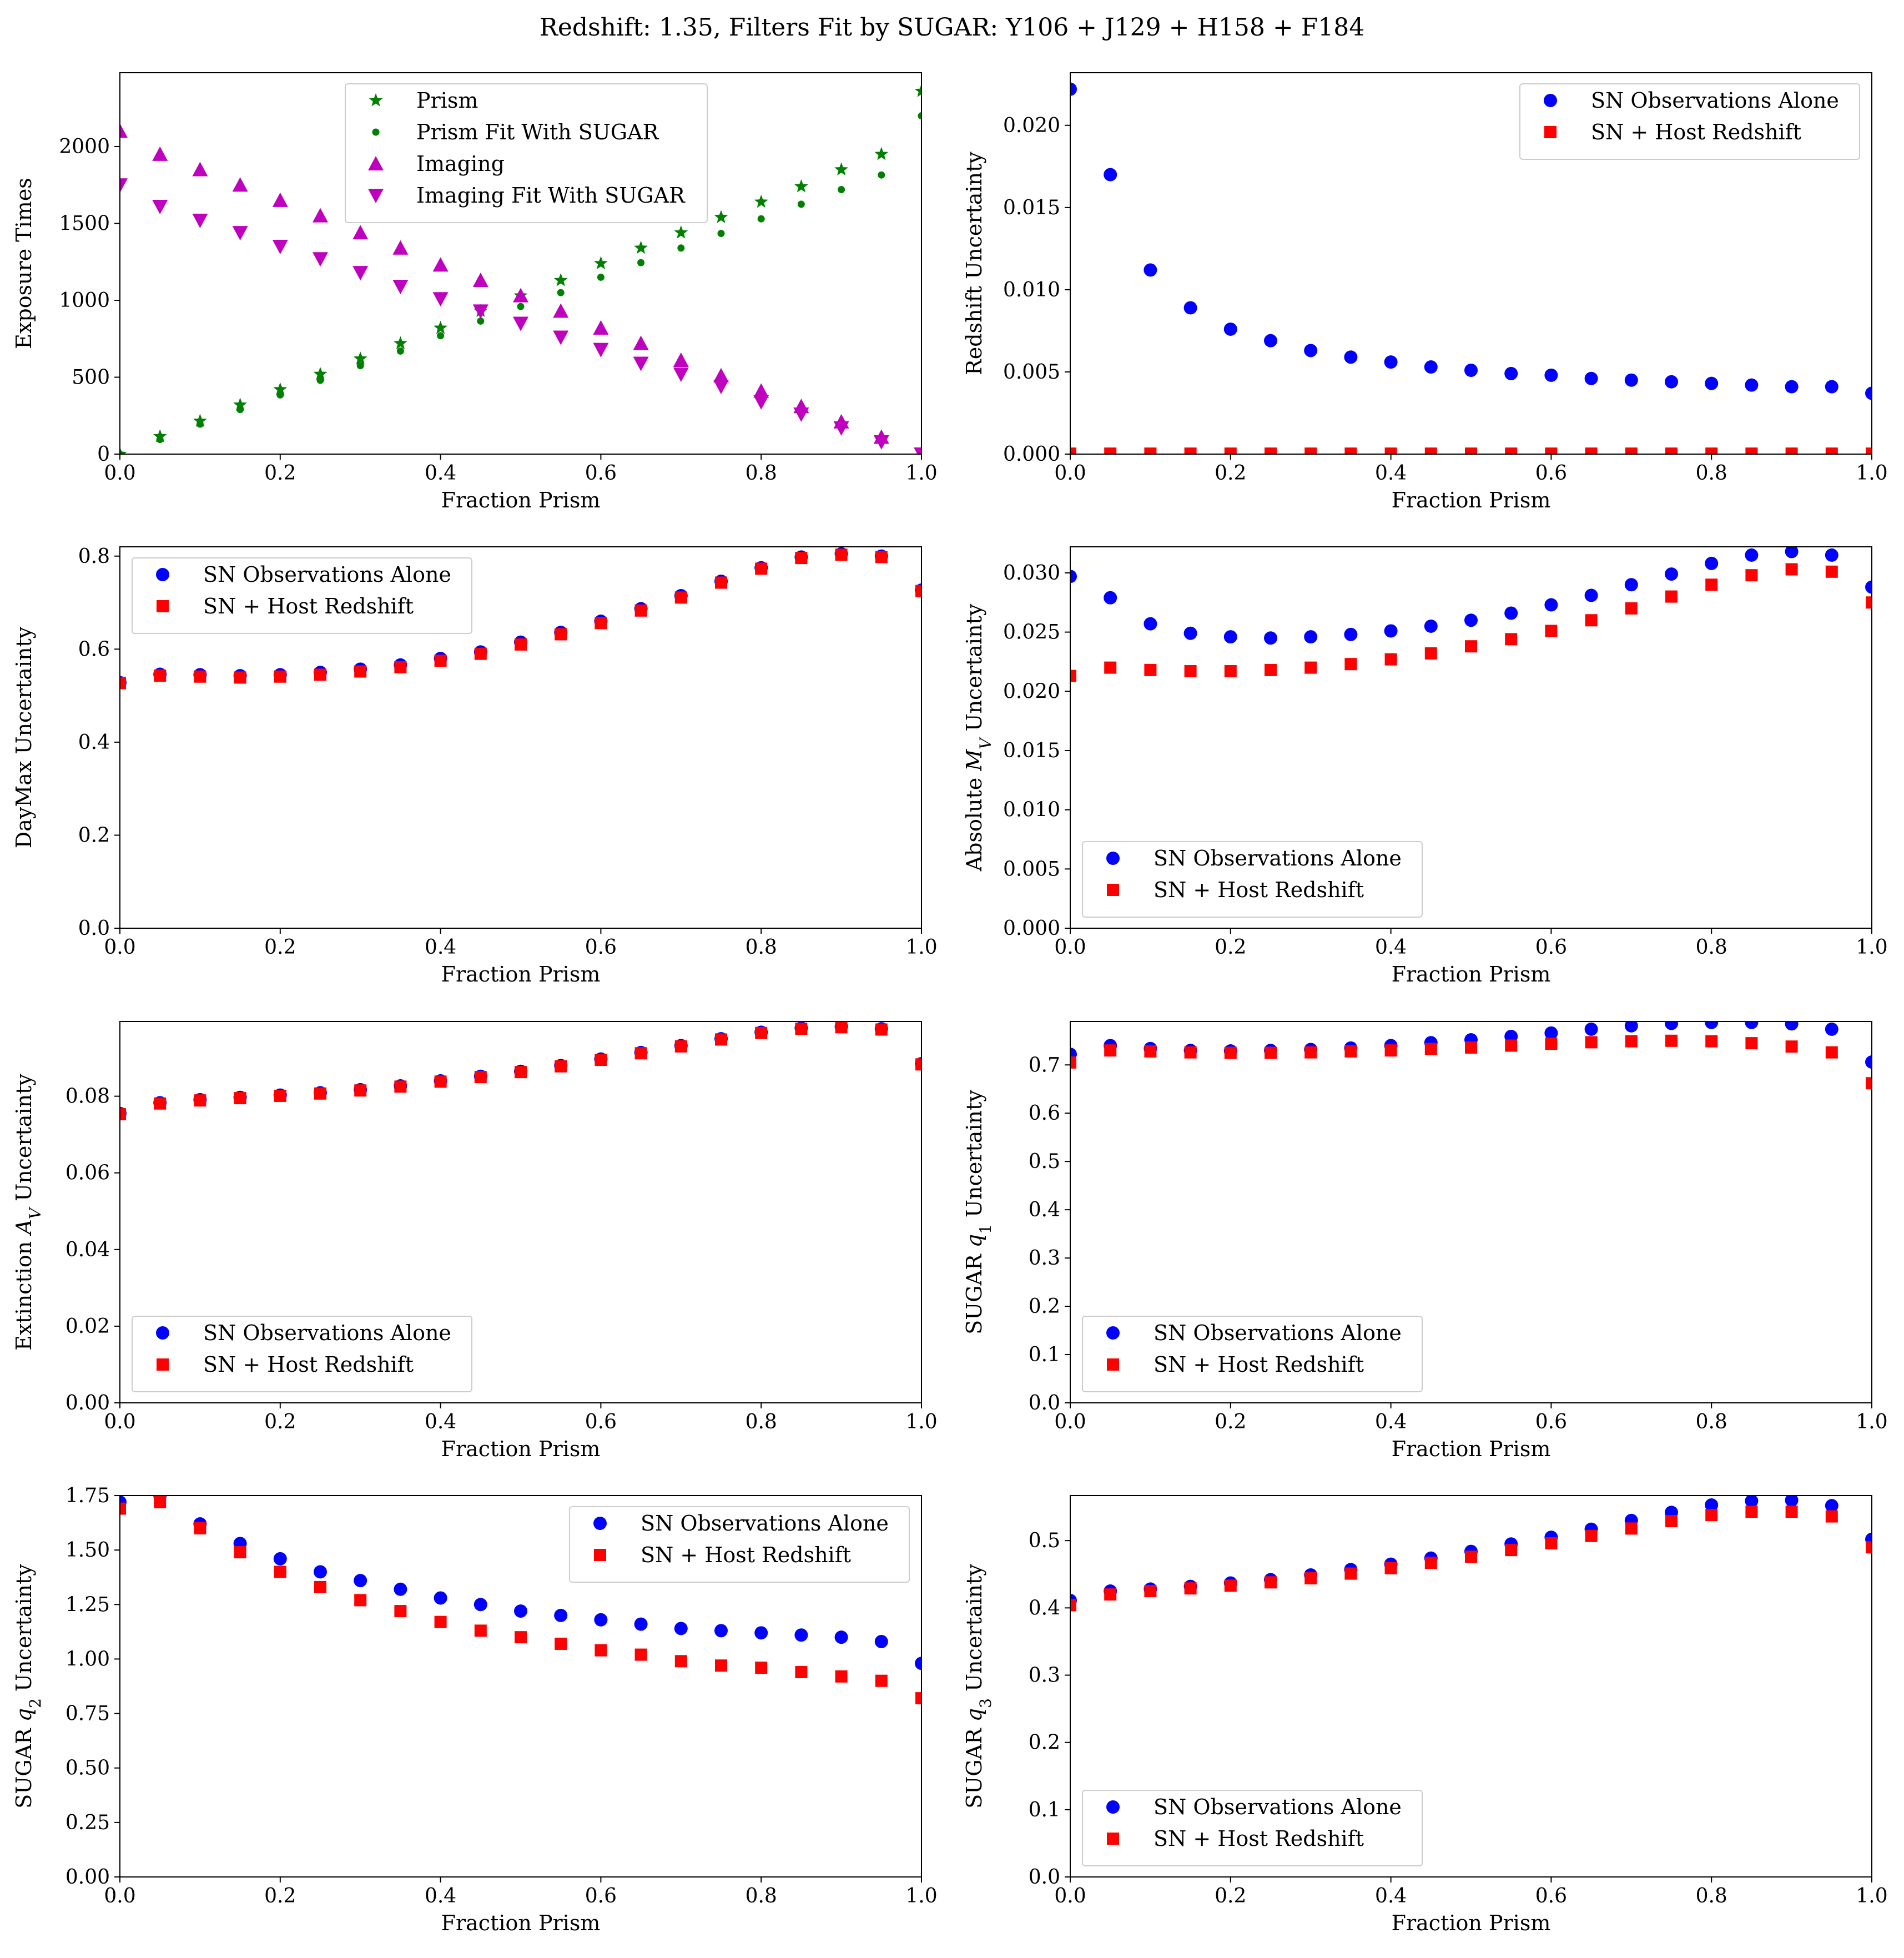 This screenshot has height=1958, width=1904. What do you see at coordinates (94, 836) in the screenshot?
I see `y-tick-label: 0.2` at bounding box center [94, 836].